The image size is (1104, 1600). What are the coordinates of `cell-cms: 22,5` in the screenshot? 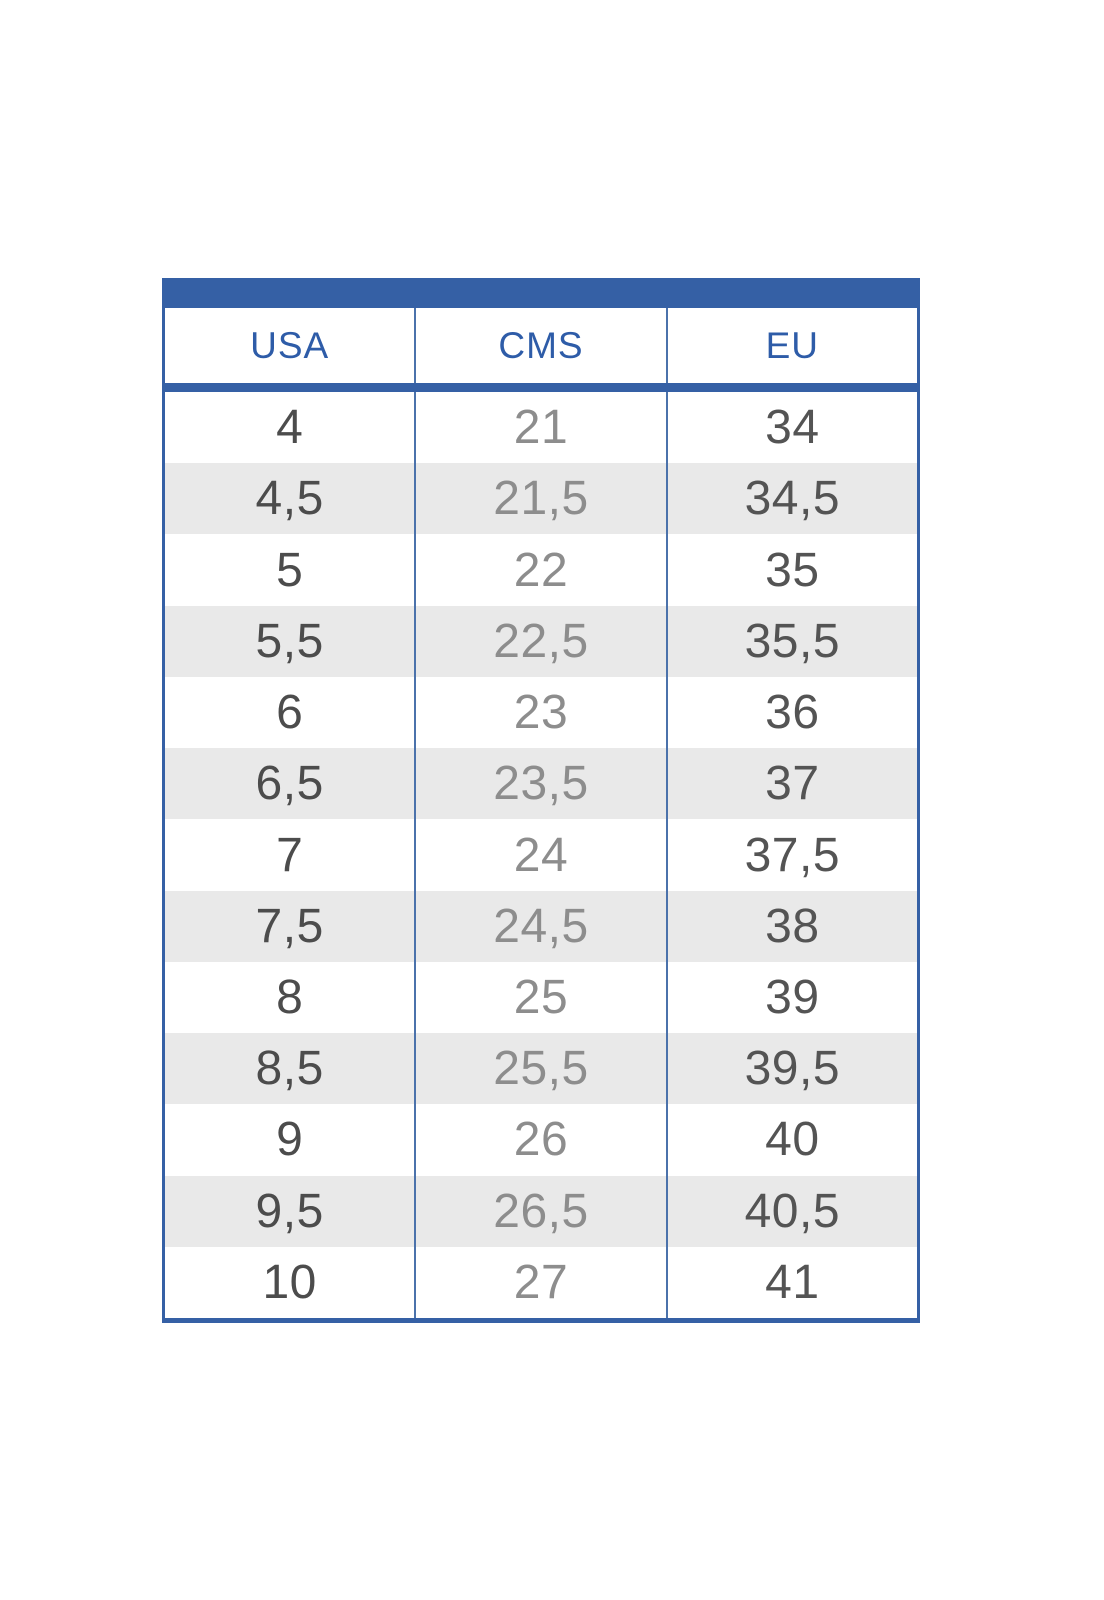 It's located at (542, 641).